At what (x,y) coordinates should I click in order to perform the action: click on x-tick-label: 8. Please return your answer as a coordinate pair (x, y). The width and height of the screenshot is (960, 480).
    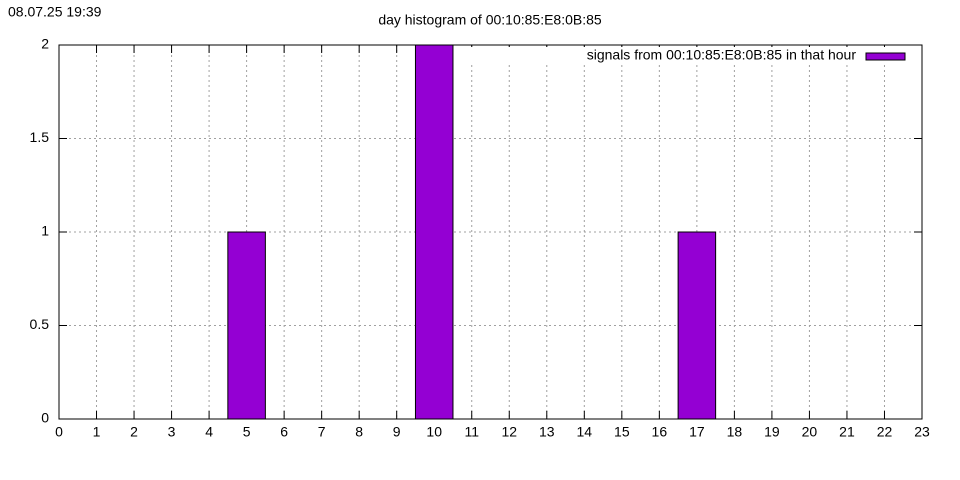
    Looking at the image, I should click on (359, 432).